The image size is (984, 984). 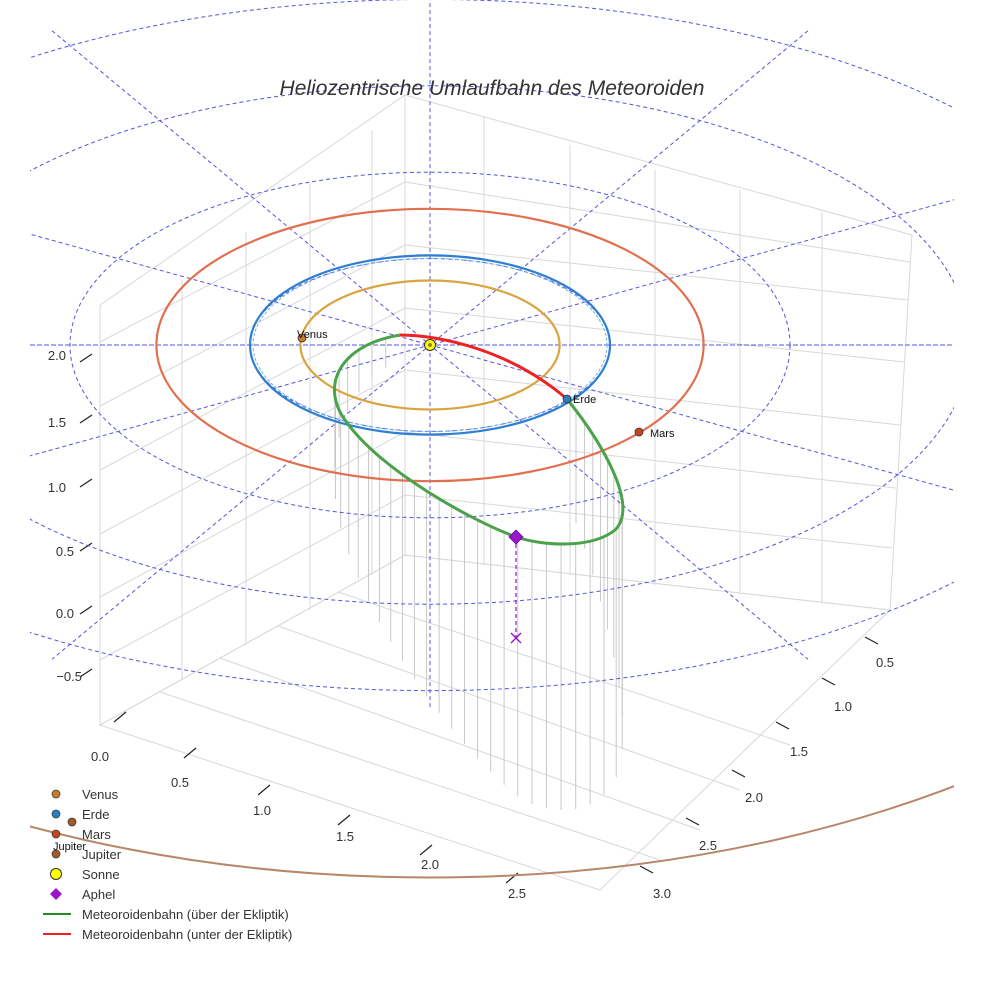 What do you see at coordinates (102, 854) in the screenshot?
I see `legend-label: Jupiter` at bounding box center [102, 854].